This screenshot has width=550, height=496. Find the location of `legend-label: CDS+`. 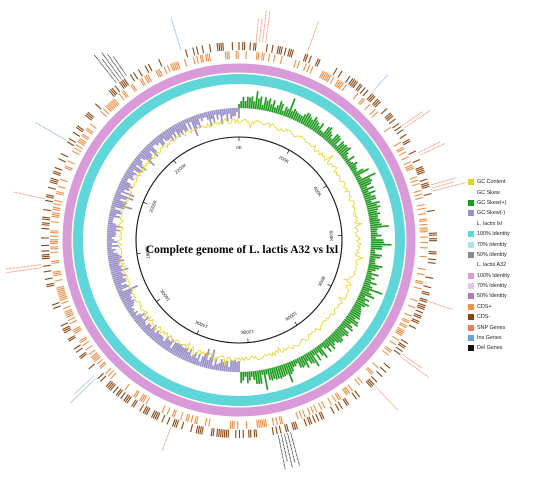

legend-label: CDS+ is located at coordinates (484, 306).